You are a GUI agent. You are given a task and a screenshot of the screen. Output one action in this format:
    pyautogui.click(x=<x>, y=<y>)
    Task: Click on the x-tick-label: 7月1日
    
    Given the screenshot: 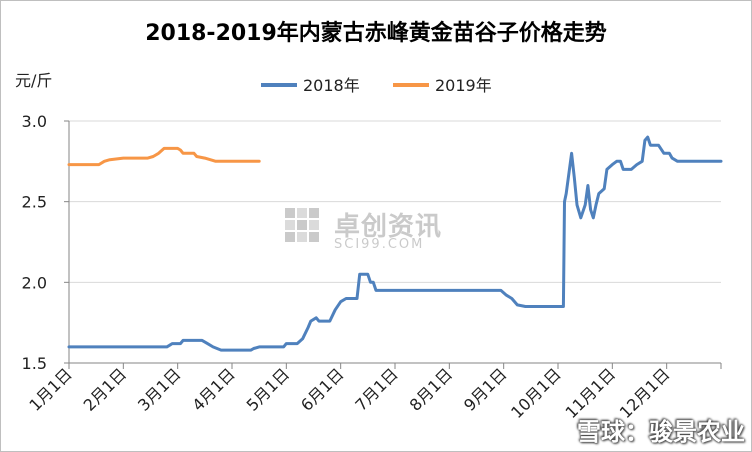 What is the action you would take?
    pyautogui.click(x=376, y=389)
    